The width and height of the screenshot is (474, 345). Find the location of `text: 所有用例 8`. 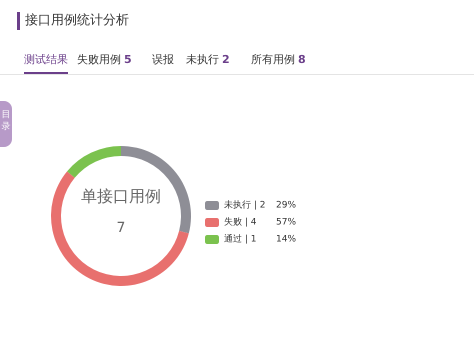

text: 所有用例 8 is located at coordinates (278, 60).